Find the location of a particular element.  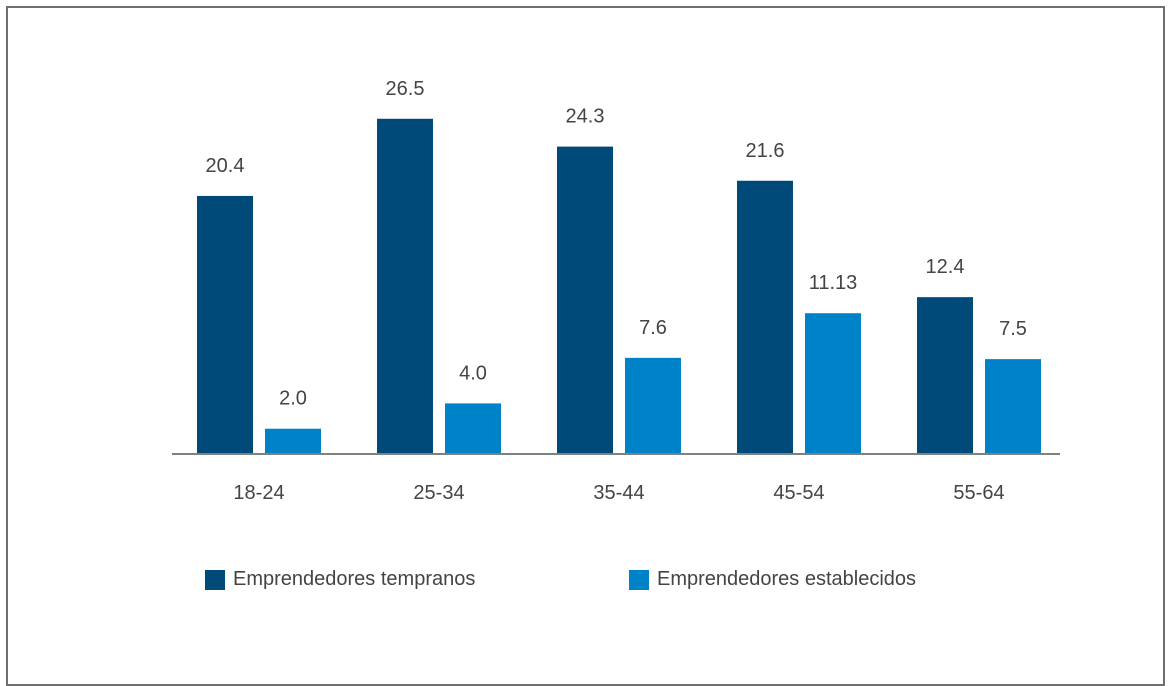

x-tick-label-55-64: 55-64 is located at coordinates (978, 493).